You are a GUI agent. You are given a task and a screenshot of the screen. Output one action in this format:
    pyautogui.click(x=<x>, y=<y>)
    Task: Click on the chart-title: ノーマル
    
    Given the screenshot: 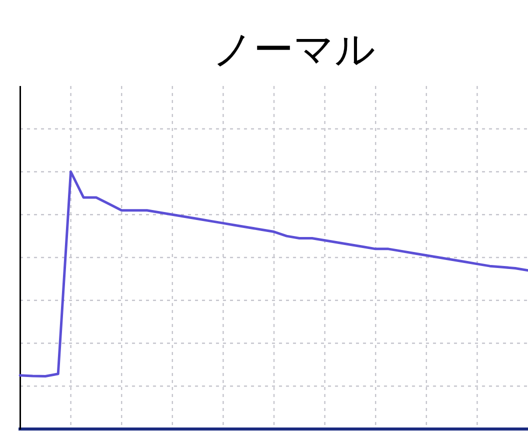 What is the action you would take?
    pyautogui.click(x=294, y=50)
    